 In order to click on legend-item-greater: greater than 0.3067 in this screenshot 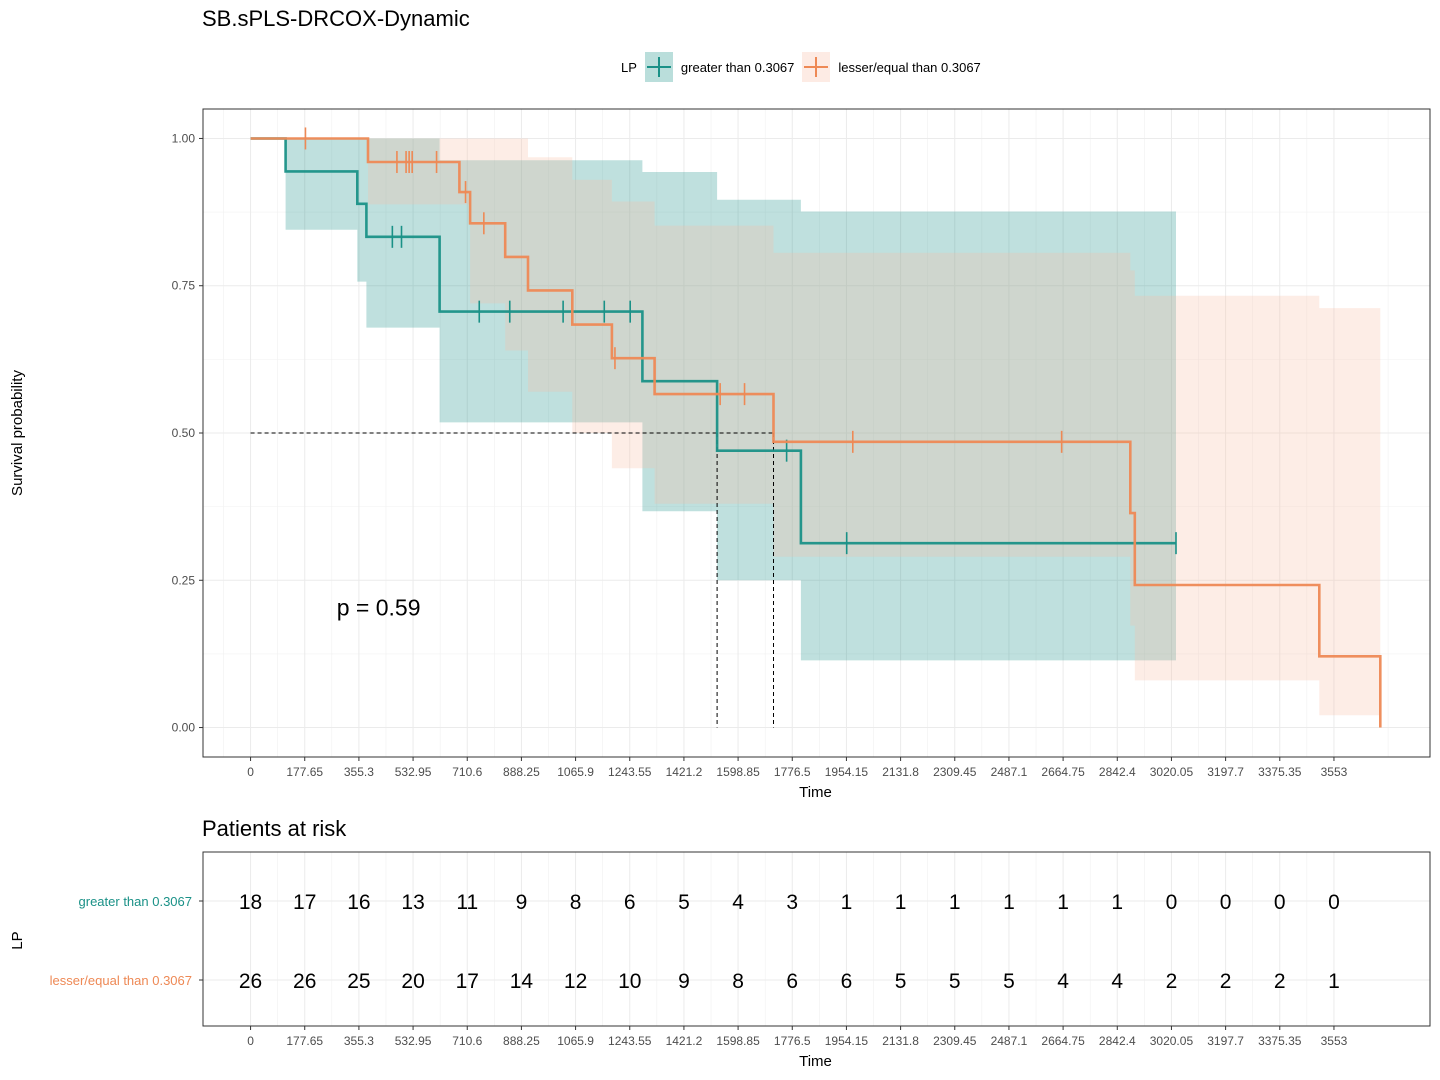, I will do `click(719, 67)`.